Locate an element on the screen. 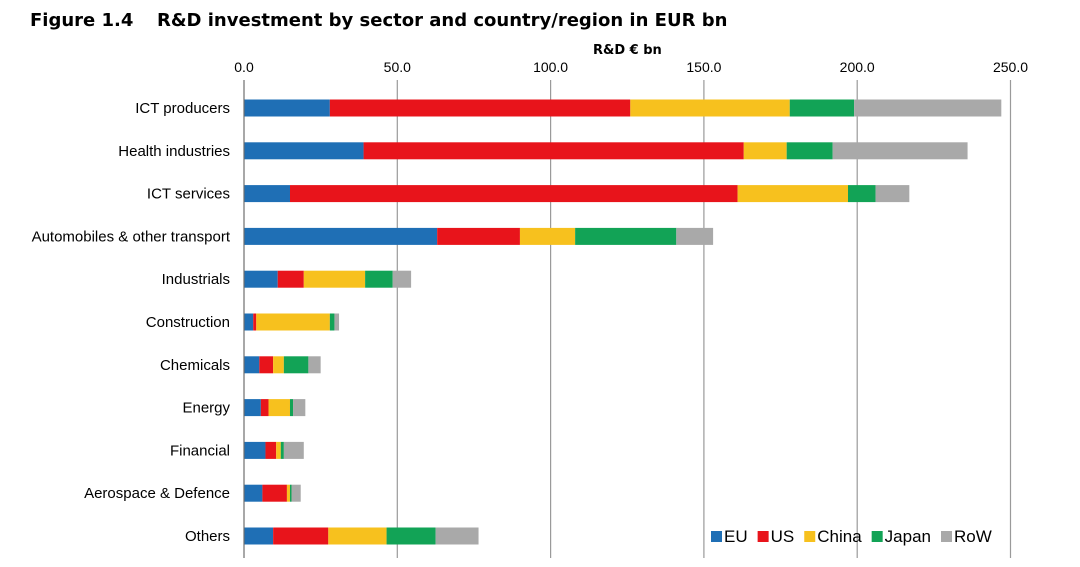  legend-label: Japan is located at coordinates (908, 536).